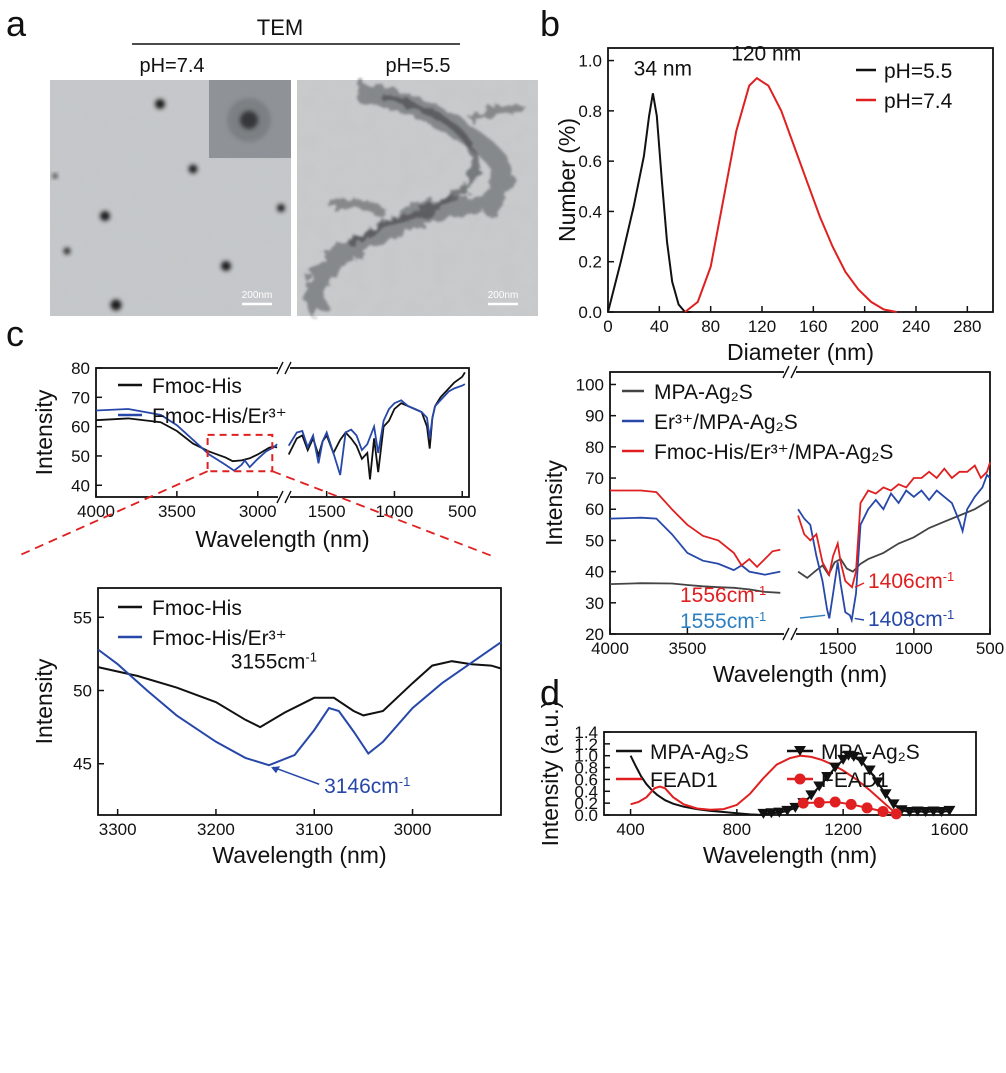  Describe the element at coordinates (594, 603) in the screenshot. I see `y-tick-label: 30` at that location.